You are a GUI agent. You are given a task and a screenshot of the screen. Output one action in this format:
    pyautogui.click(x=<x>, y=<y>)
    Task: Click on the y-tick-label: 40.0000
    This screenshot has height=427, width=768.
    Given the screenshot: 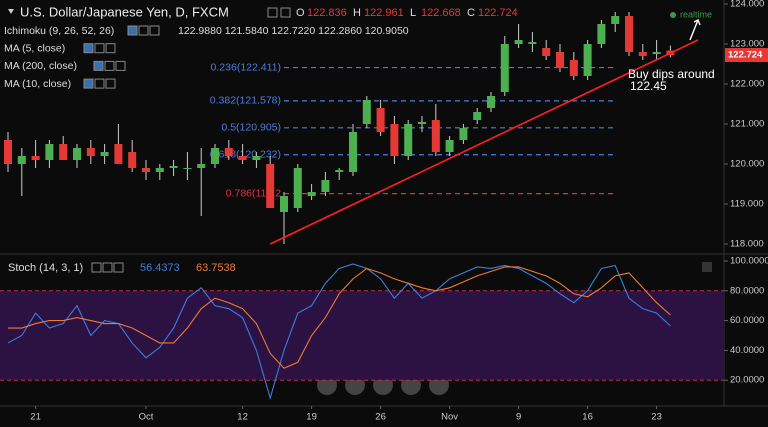 What is the action you would take?
    pyautogui.click(x=747, y=350)
    